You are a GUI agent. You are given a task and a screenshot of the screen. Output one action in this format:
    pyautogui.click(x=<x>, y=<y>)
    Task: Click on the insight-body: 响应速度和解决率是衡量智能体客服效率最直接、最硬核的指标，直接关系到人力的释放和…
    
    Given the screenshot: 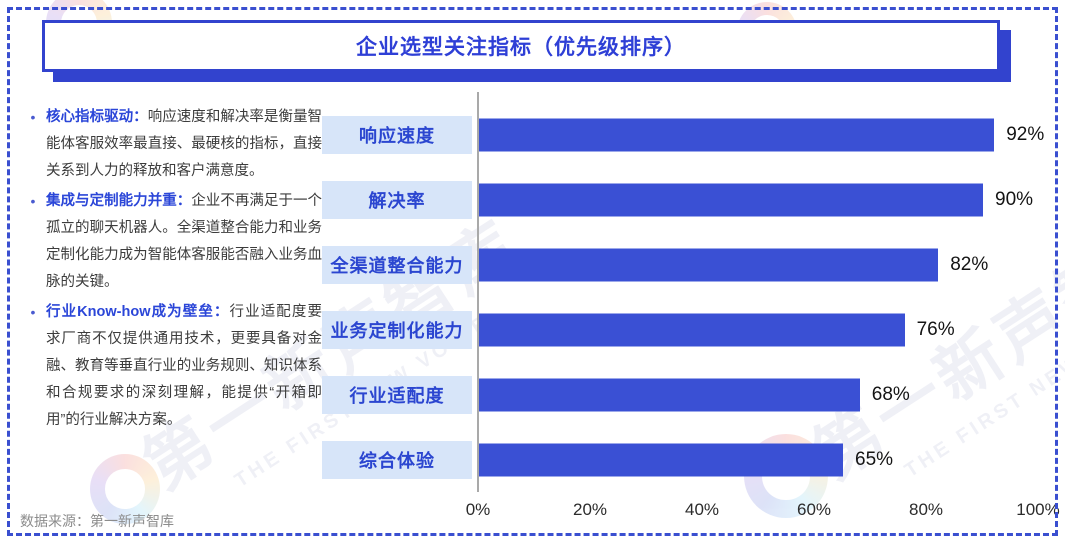 What is the action you would take?
    pyautogui.click(x=184, y=144)
    